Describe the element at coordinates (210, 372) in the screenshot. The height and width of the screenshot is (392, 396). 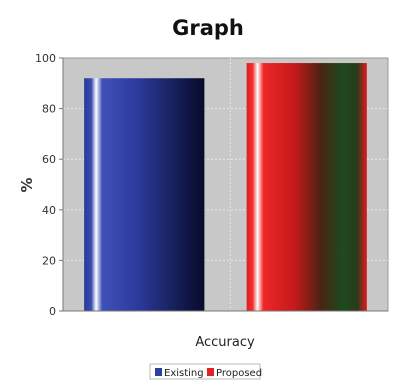
I see `legend-swatch-proposed` at that location.